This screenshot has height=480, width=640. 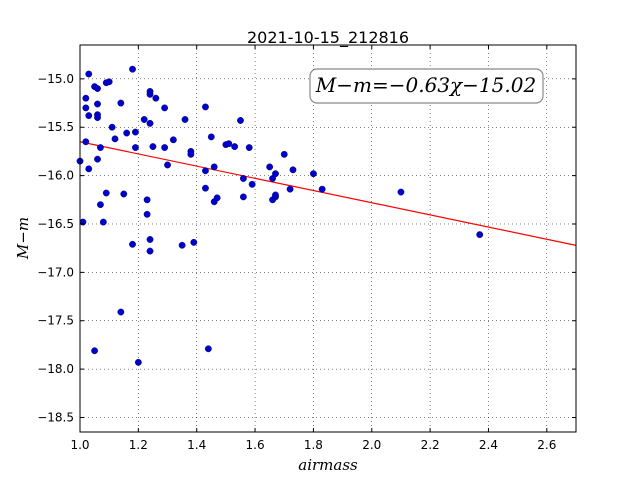 What do you see at coordinates (488, 445) in the screenshot?
I see `x-tick-label: 2.4` at bounding box center [488, 445].